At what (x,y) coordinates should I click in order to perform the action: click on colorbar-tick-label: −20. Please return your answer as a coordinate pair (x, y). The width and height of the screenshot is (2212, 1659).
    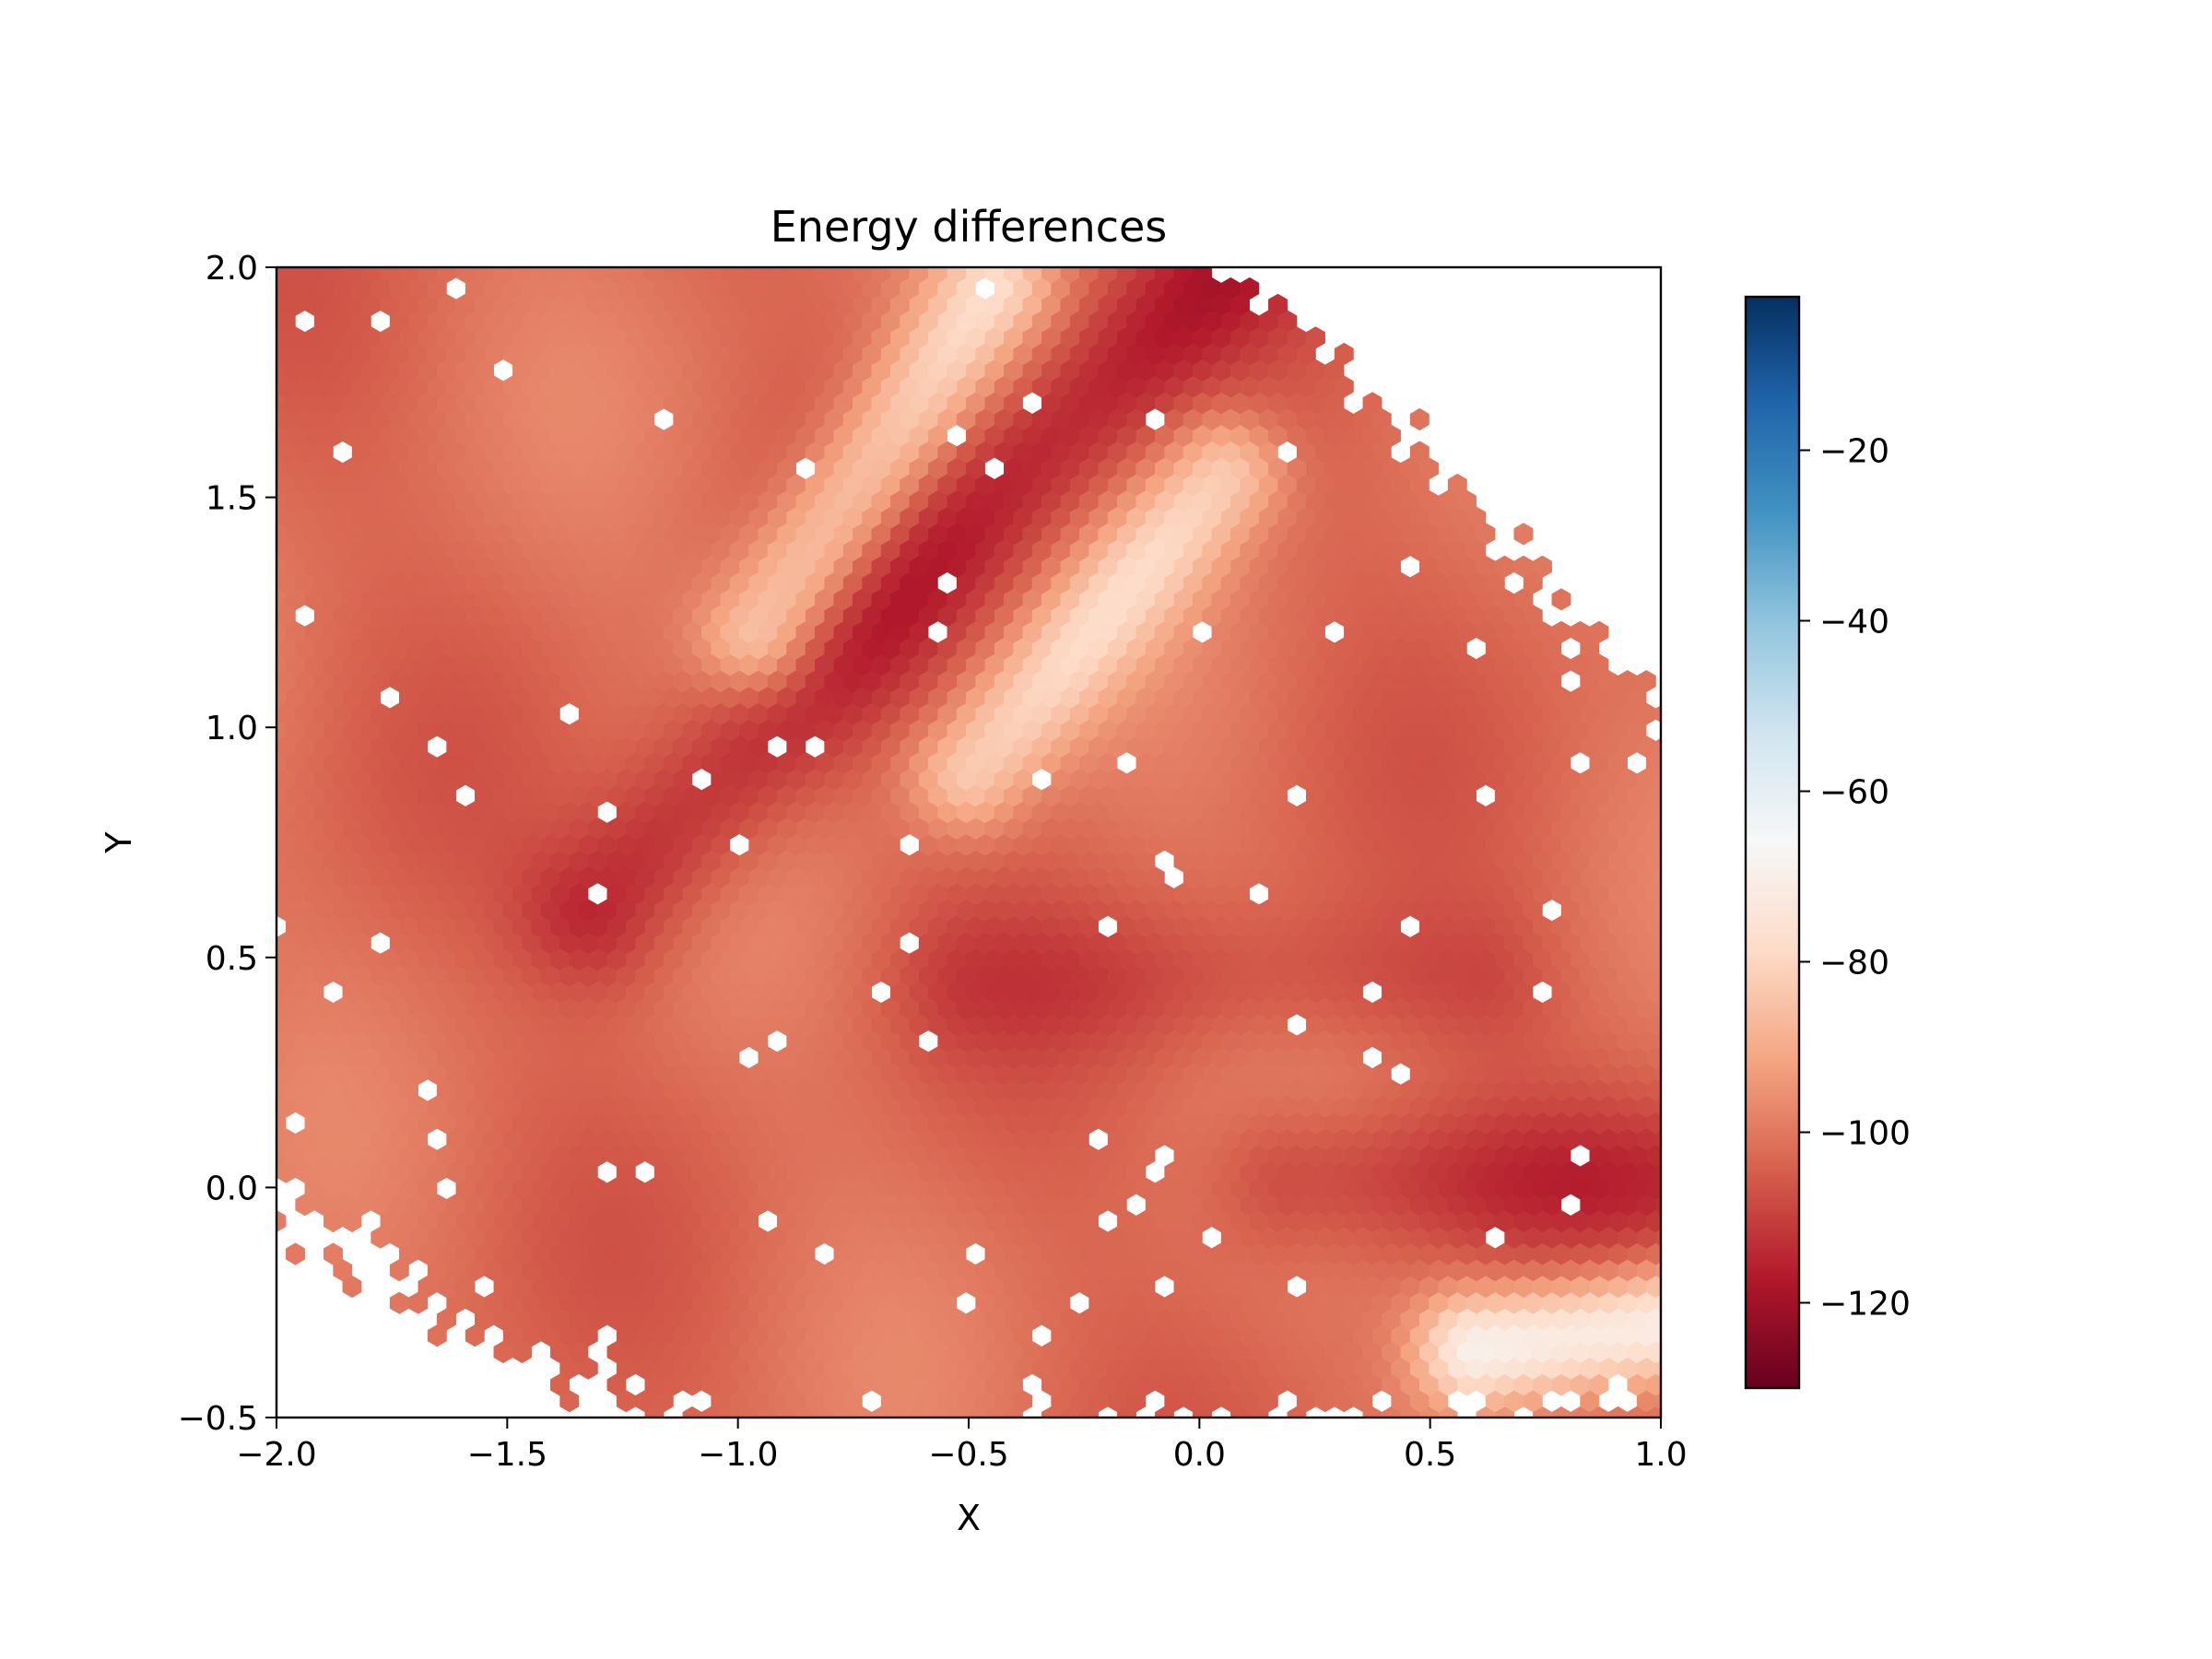
    Looking at the image, I should click on (1854, 452).